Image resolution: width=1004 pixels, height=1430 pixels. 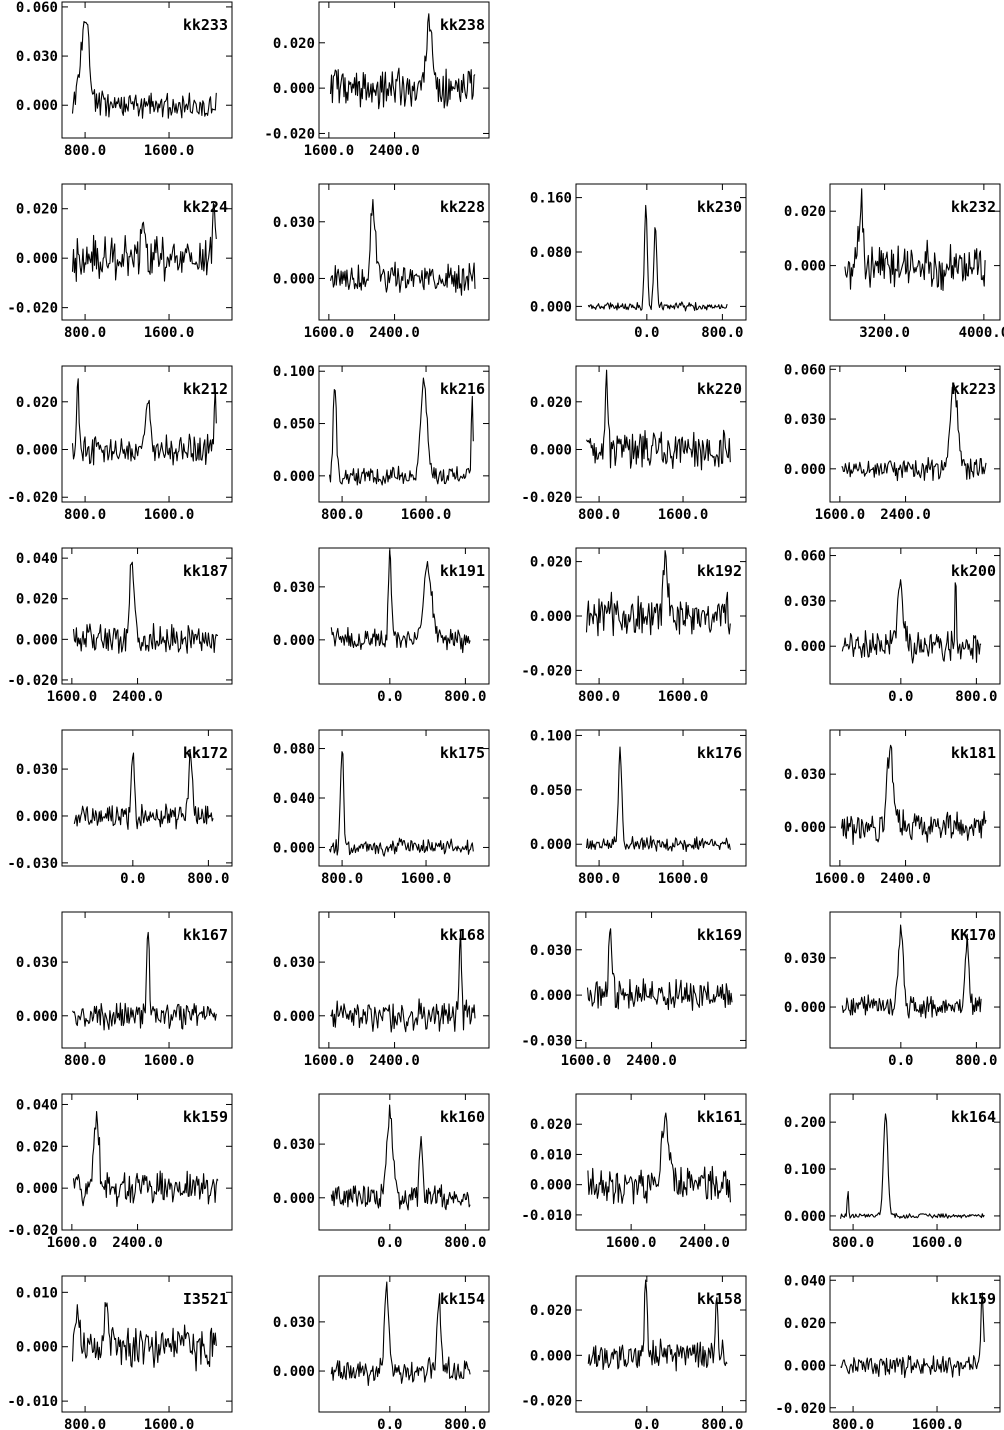 I want to click on spectrum-panel: 0.010 0.000 -0.010 800.0 1600.0 I3521, so click(x=120, y=1352).